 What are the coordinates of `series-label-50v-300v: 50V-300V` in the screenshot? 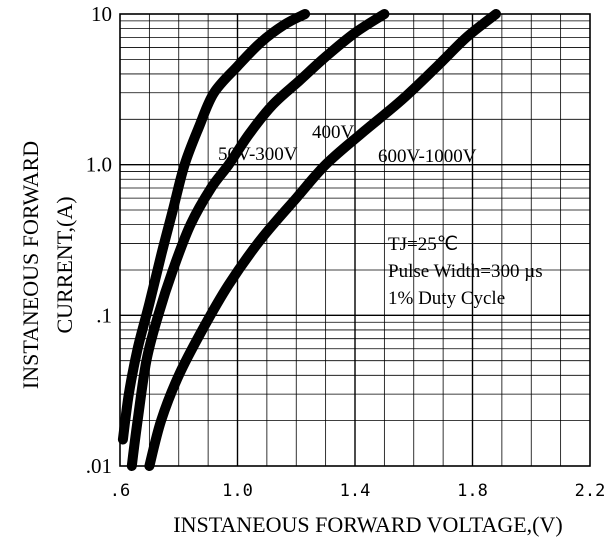 It's located at (258, 154).